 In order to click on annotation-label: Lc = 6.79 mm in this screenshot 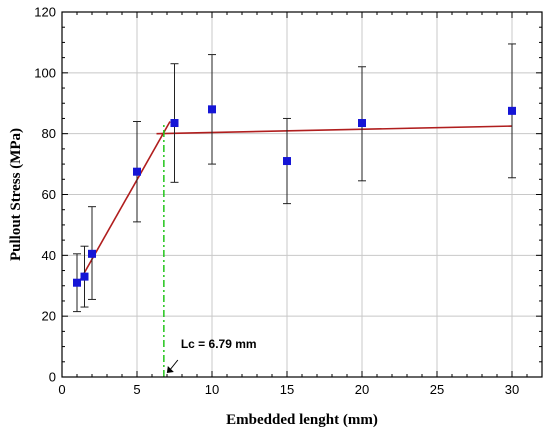, I will do `click(219, 344)`.